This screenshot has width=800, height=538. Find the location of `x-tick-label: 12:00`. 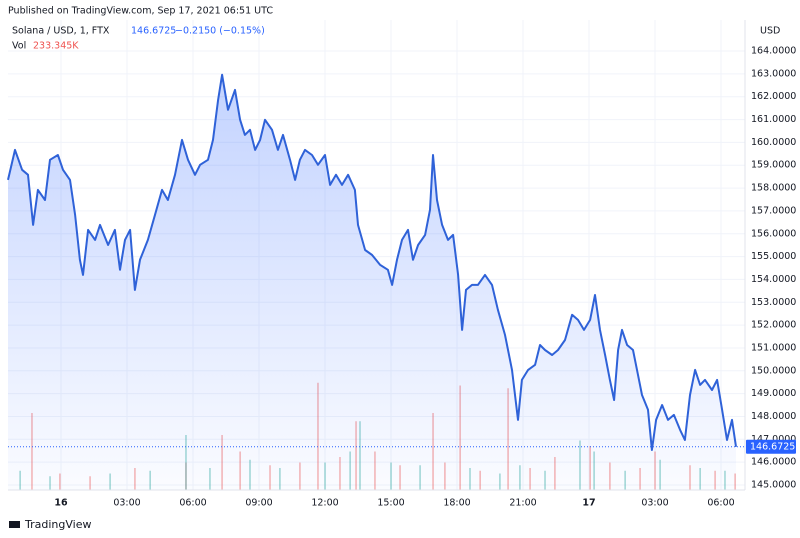

x-tick-label: 12:00 is located at coordinates (324, 503).